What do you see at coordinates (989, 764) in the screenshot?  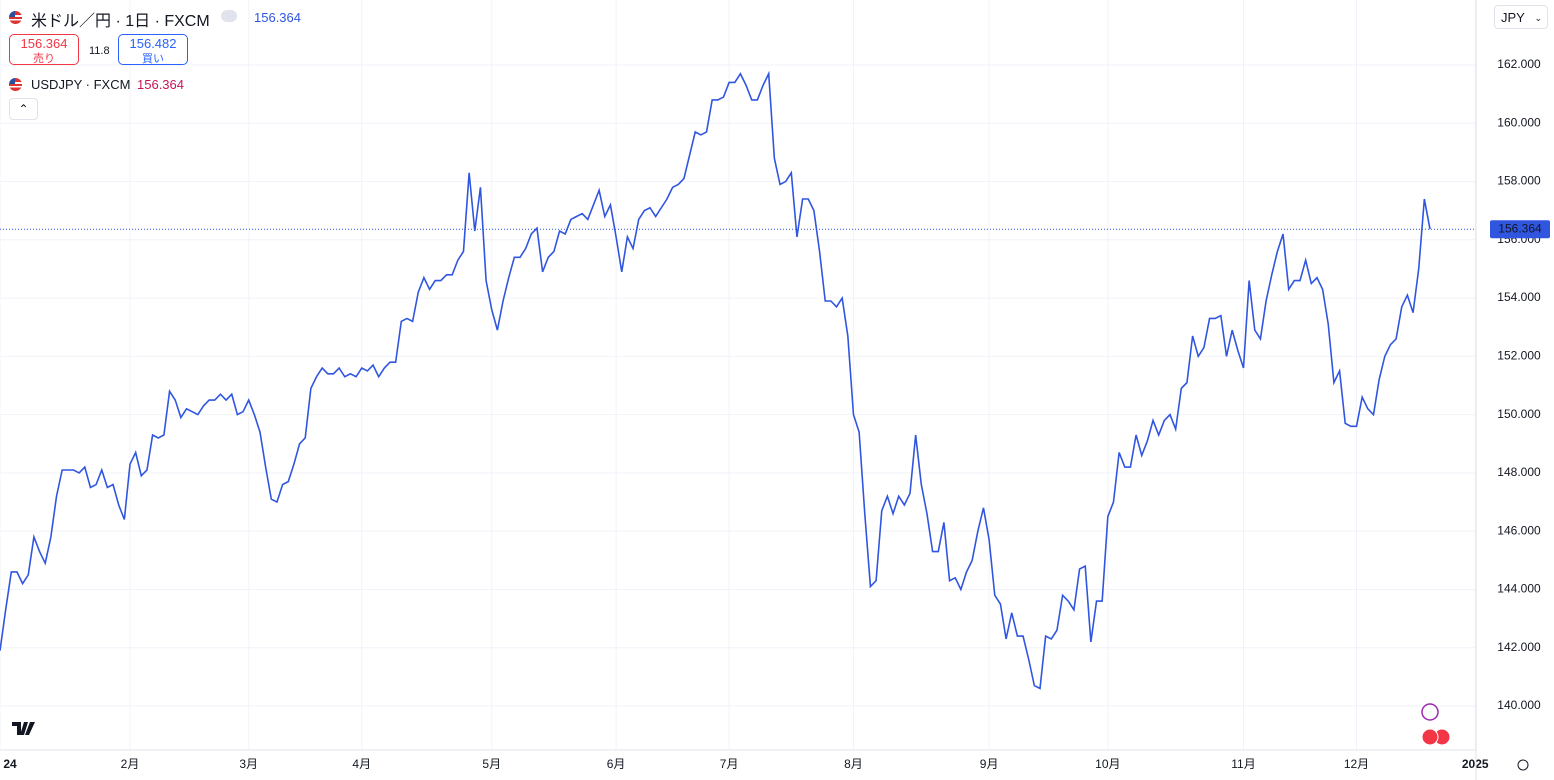 I see `x-tick-label: 9月` at bounding box center [989, 764].